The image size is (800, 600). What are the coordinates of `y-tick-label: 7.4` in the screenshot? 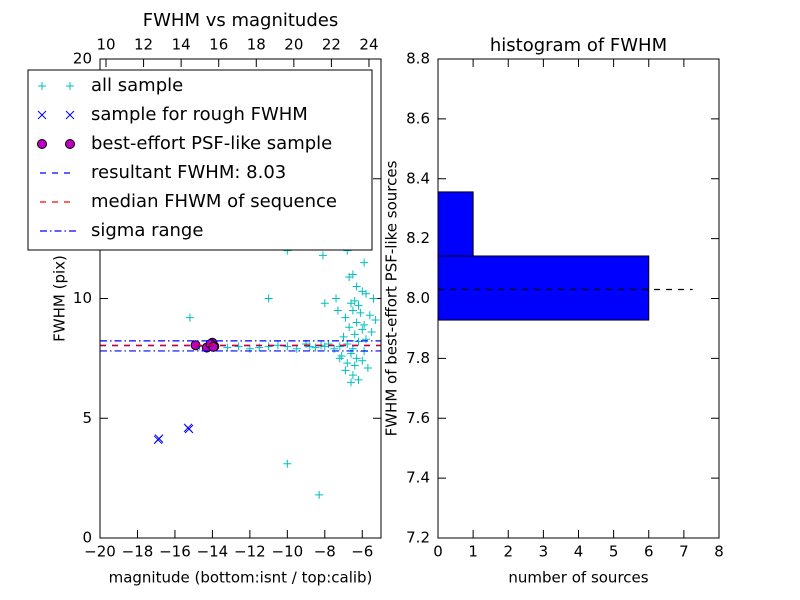 It's located at (418, 478).